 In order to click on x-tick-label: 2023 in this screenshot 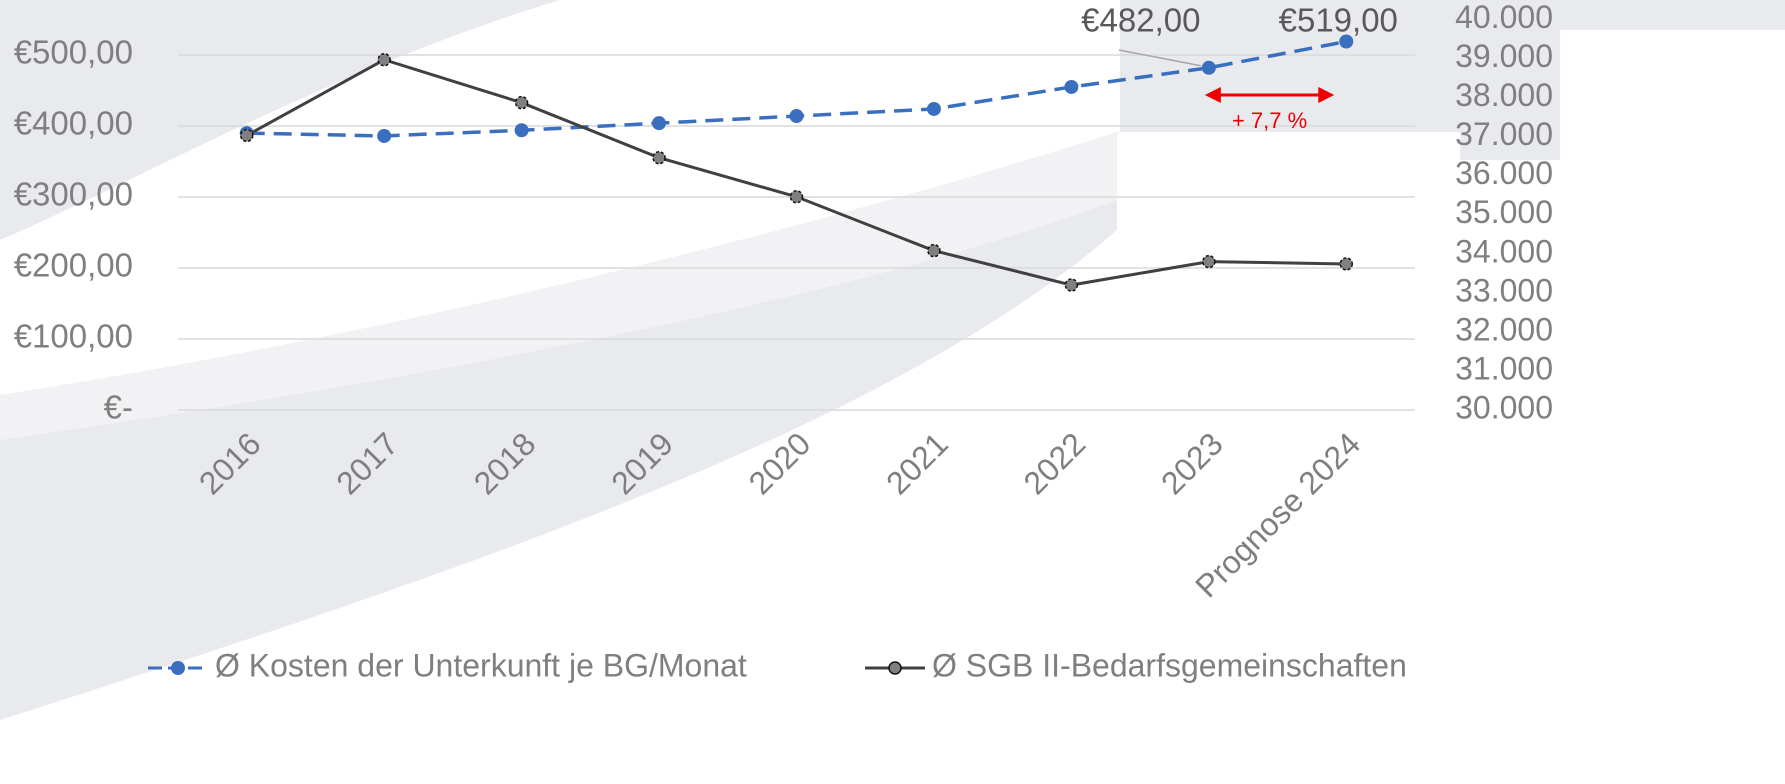, I will do `click(1192, 463)`.